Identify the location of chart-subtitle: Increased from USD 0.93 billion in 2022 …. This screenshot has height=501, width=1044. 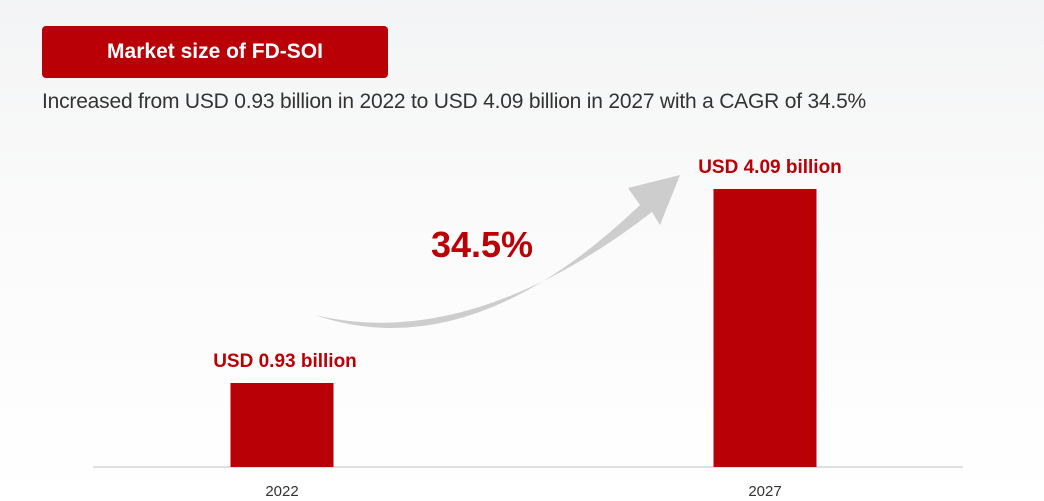
(454, 101).